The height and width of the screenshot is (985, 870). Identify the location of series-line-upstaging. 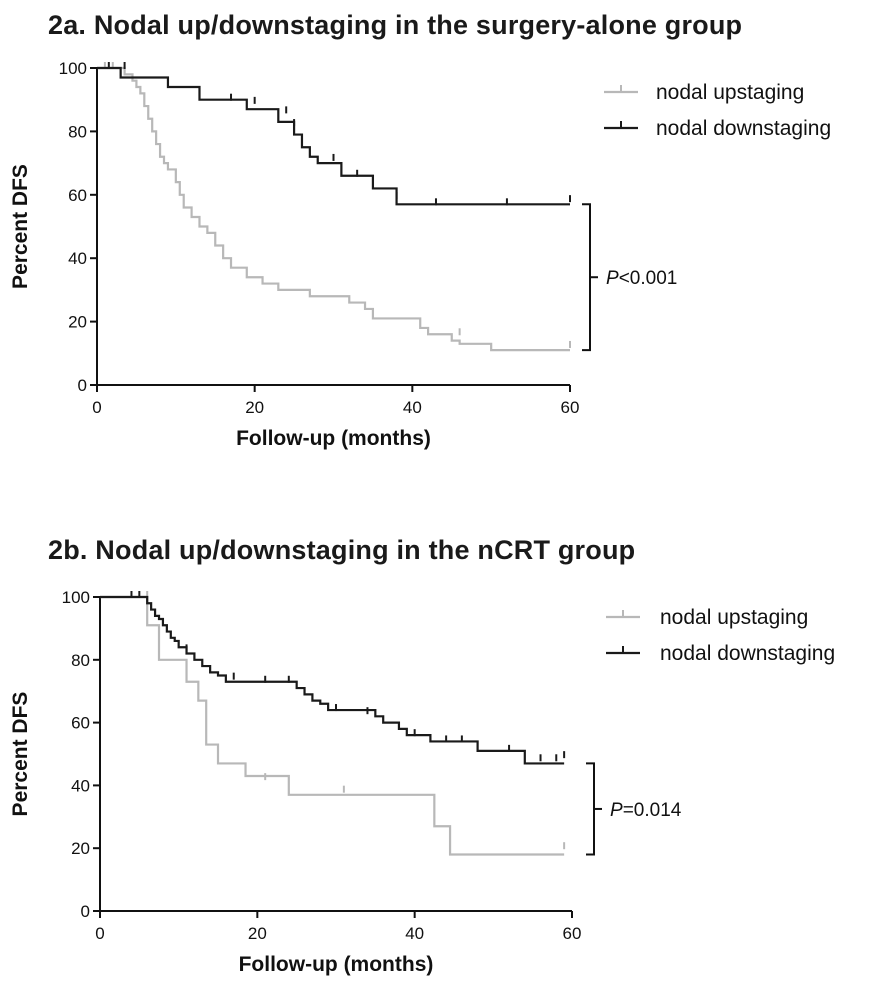
(332, 725).